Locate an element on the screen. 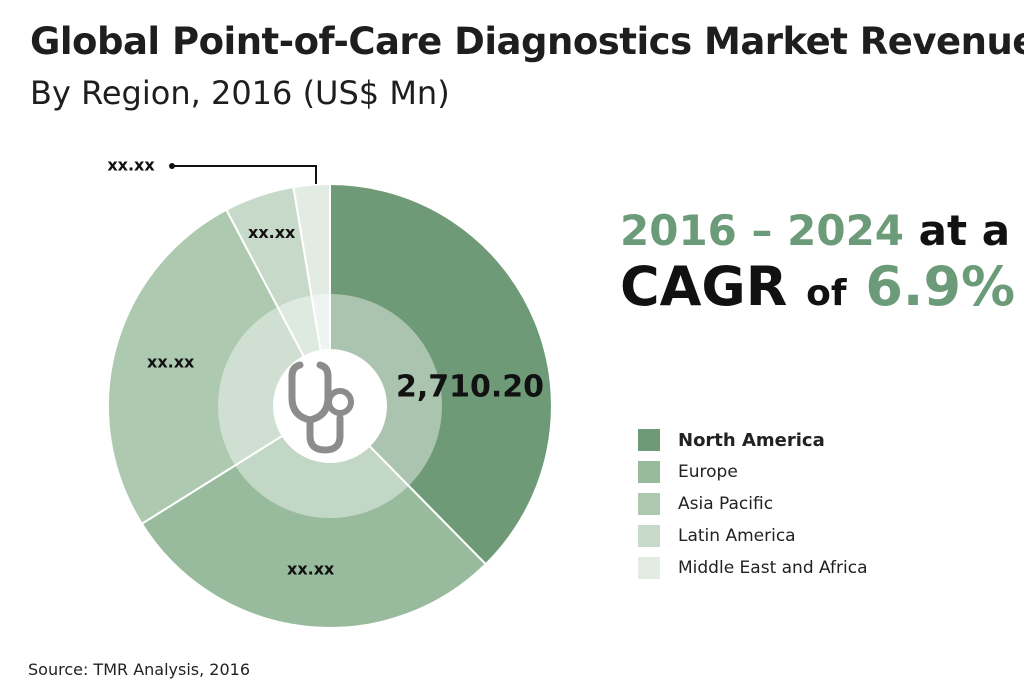 The height and width of the screenshot is (694, 1024). legend-item-latin-america: Latin America is located at coordinates (753, 536).